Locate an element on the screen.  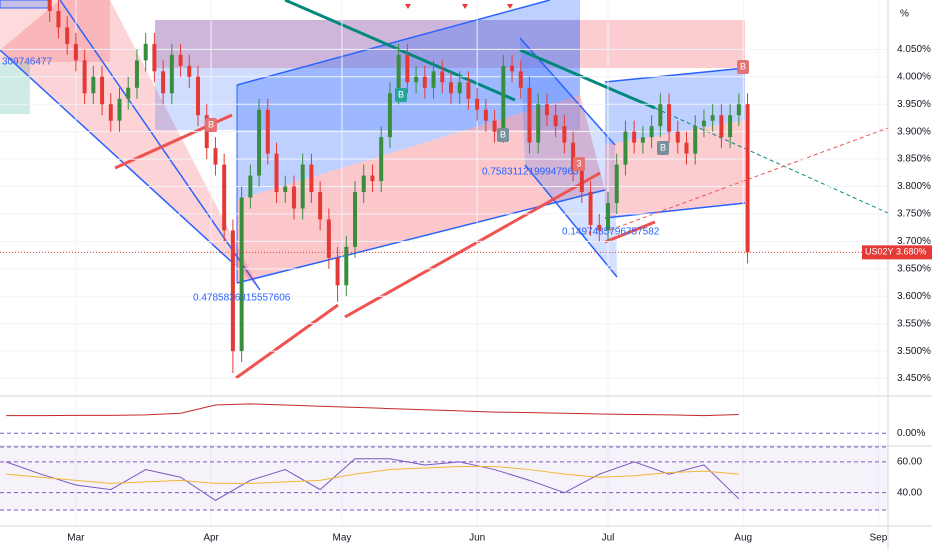
x-tick-label: Jun is located at coordinates (477, 538).